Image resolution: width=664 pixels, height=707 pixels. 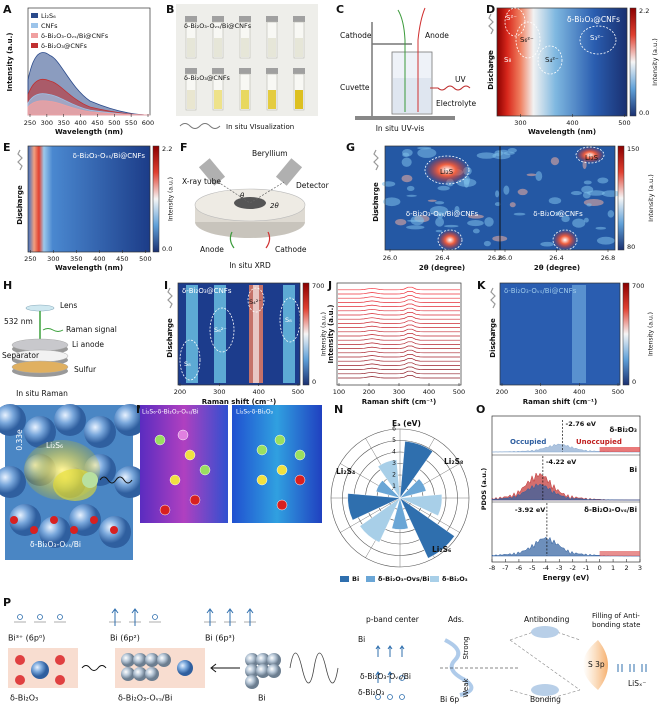 What do you see at coordinates (306, 334) in the screenshot?
I see `colorbar` at bounding box center [306, 334].